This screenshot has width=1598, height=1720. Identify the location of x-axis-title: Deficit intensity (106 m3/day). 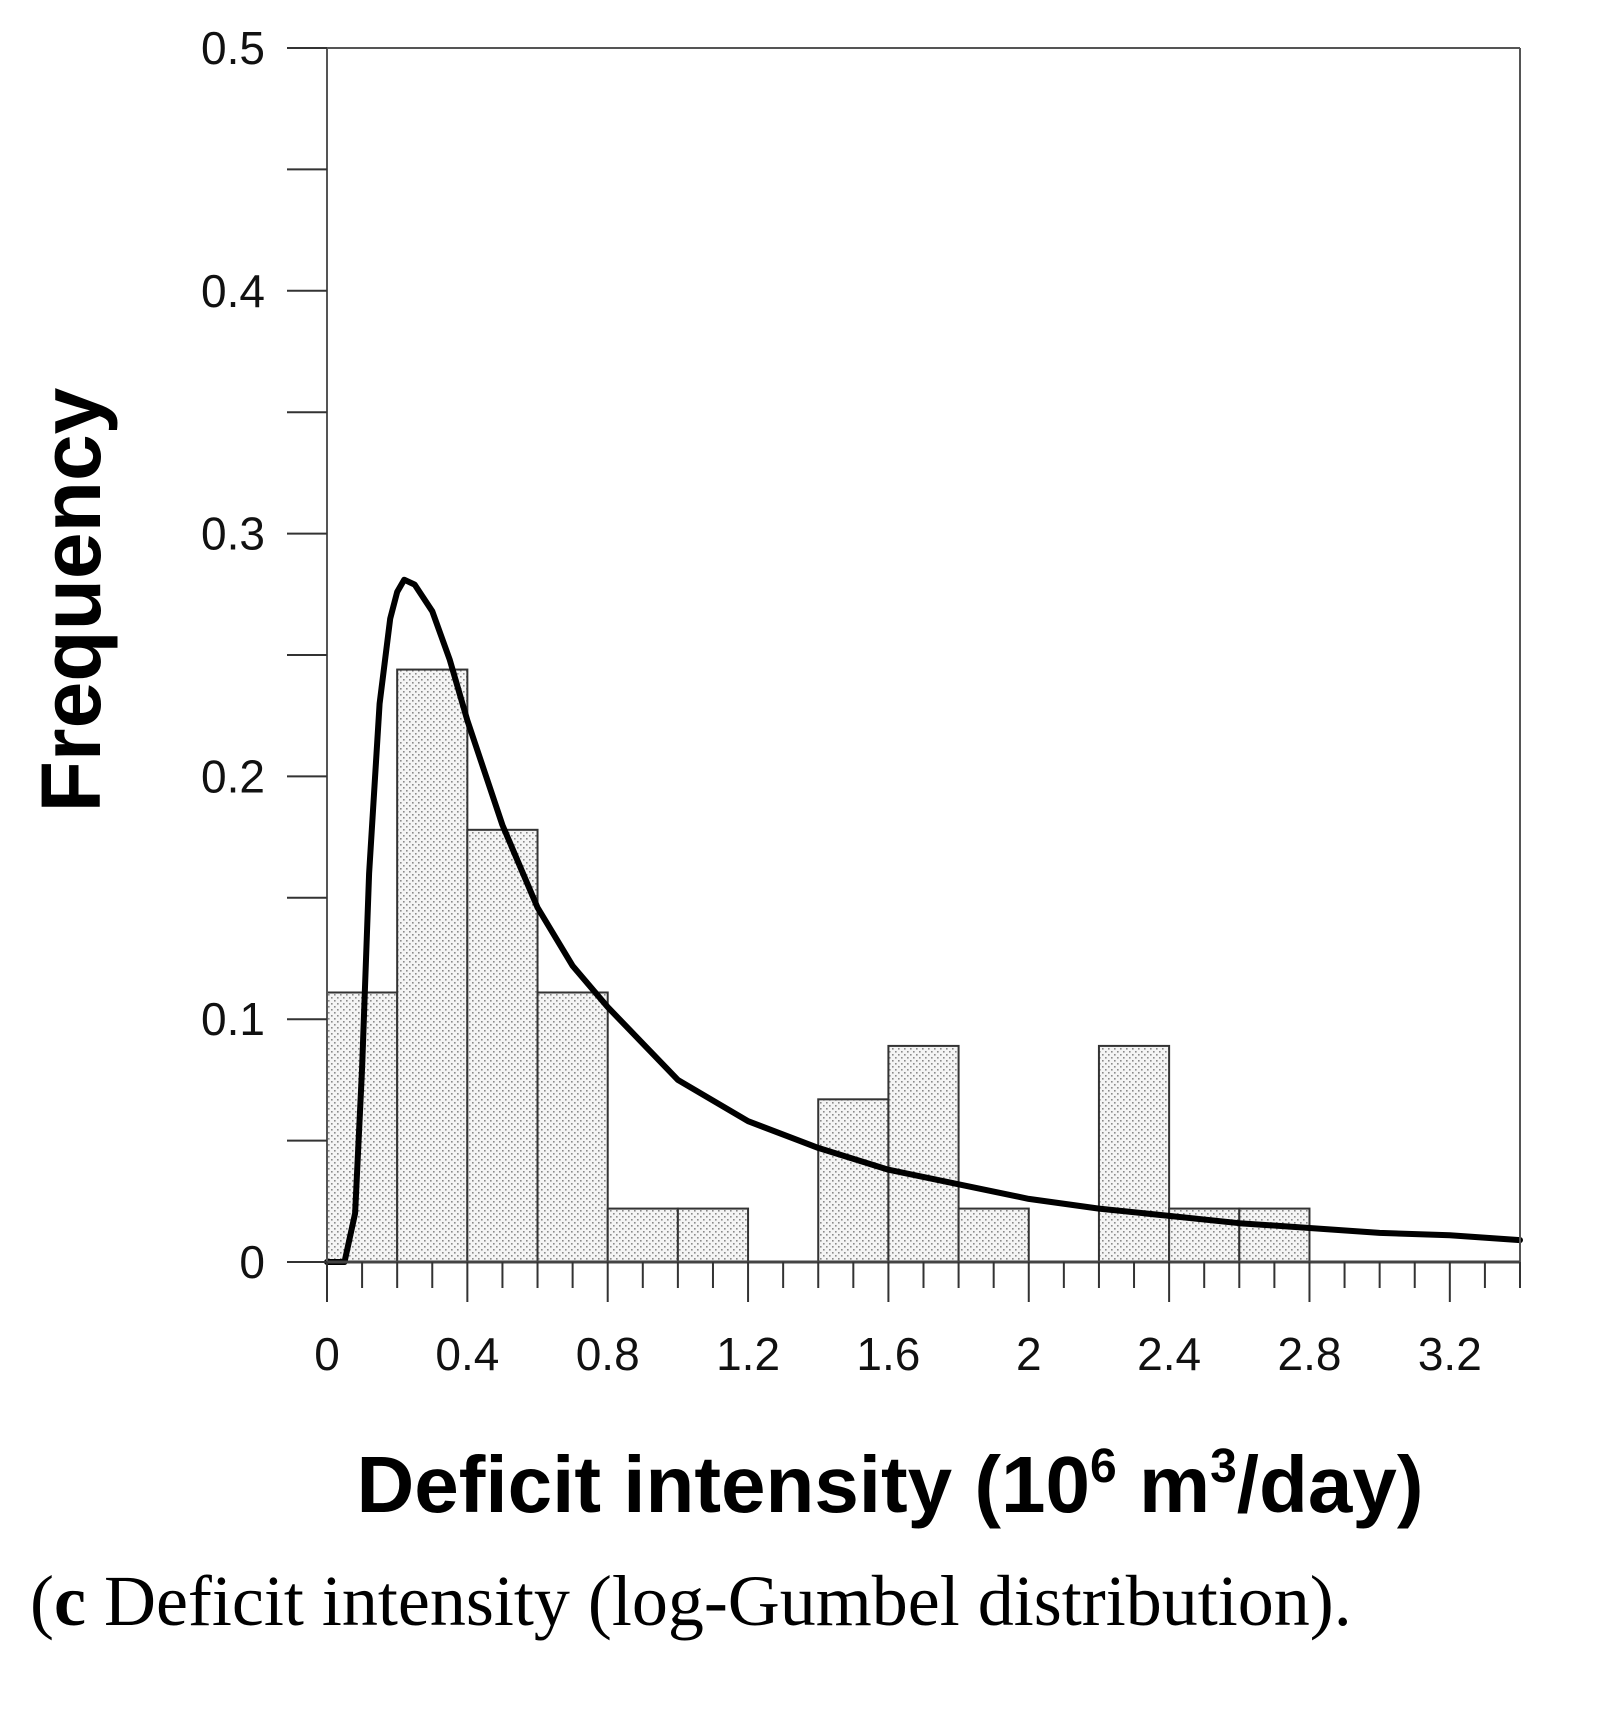
(890, 1484).